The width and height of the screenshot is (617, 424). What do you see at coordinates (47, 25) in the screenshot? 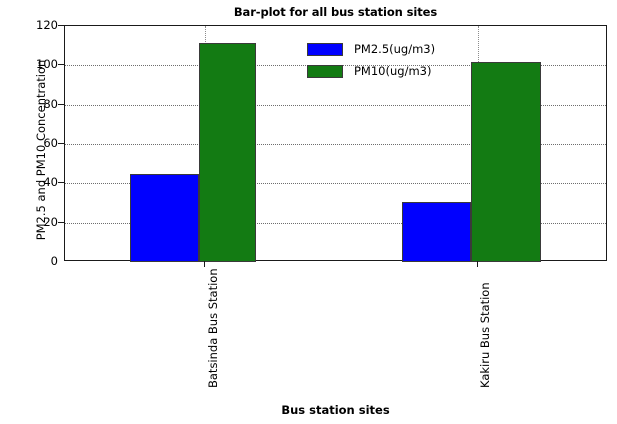
I see `y-tick-label: 120` at bounding box center [47, 25].